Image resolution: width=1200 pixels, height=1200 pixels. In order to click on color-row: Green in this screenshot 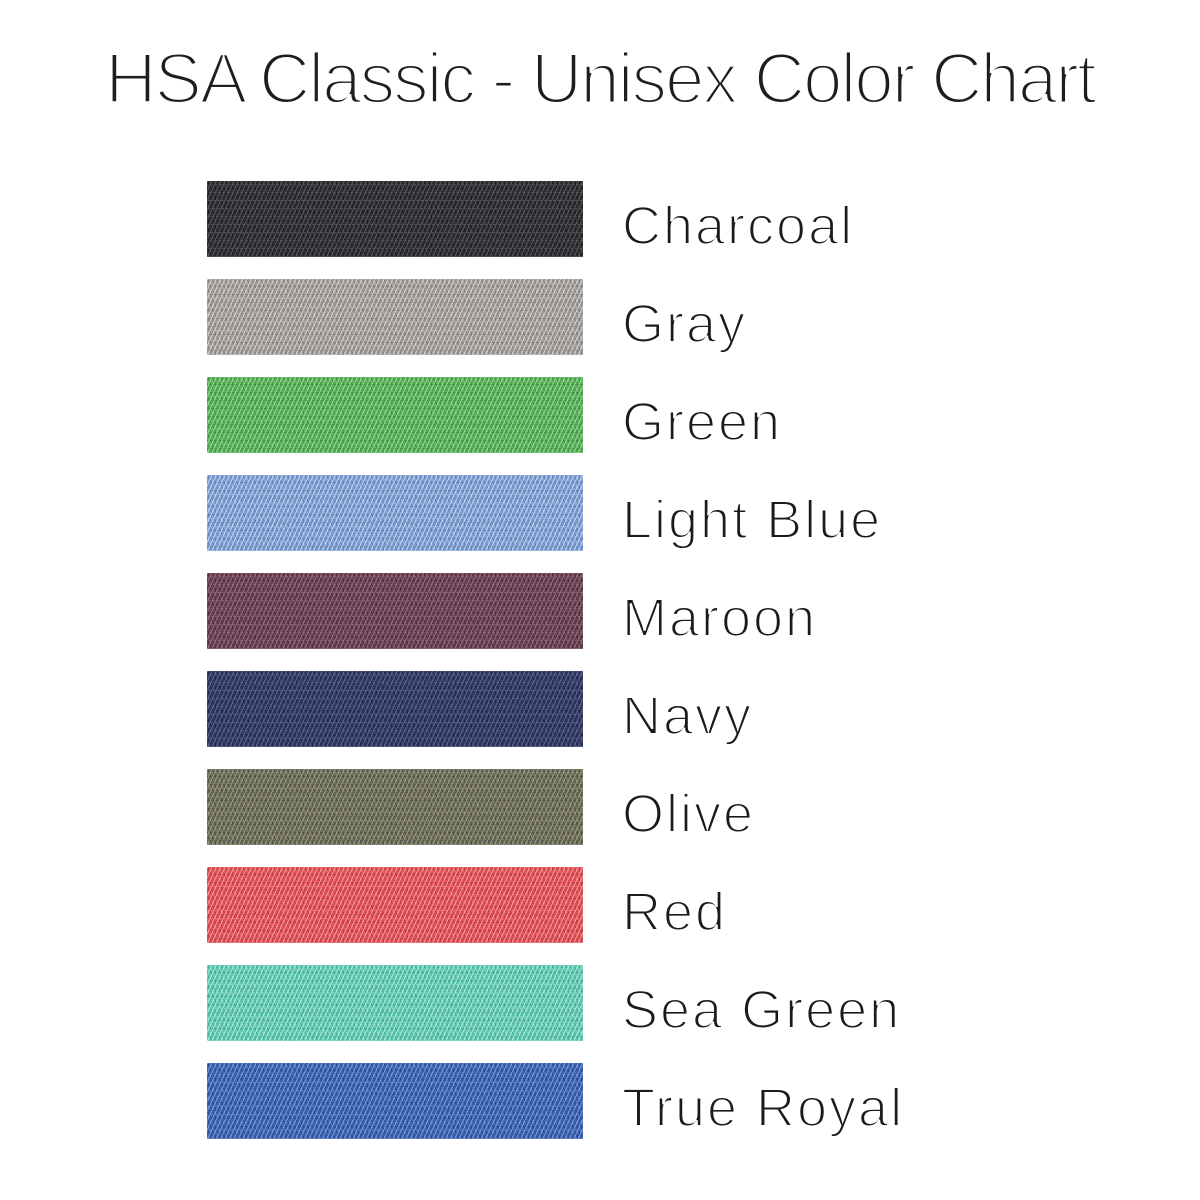, I will do `click(555, 415)`.